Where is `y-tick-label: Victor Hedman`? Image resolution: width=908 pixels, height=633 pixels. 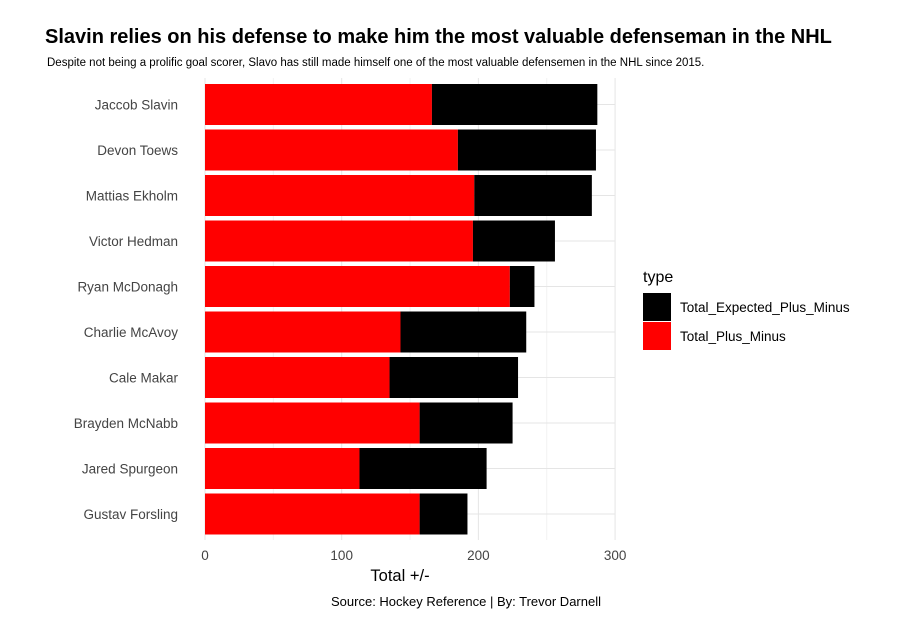 y-tick-label: Victor Hedman is located at coordinates (133, 241).